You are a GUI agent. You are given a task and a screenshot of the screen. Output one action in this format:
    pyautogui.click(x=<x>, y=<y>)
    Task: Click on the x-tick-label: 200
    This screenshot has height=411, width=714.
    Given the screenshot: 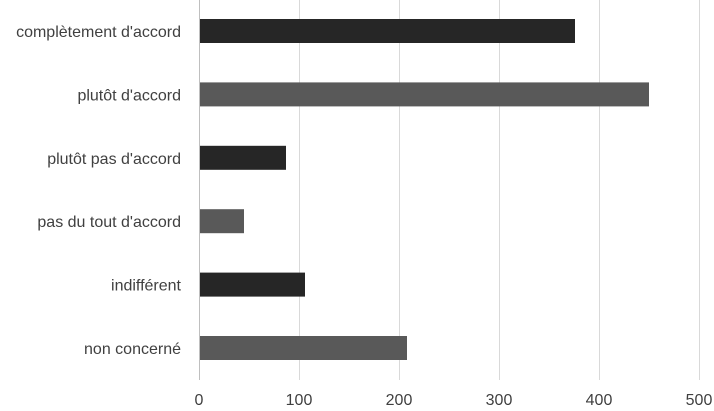 What is the action you would take?
    pyautogui.click(x=399, y=400)
    